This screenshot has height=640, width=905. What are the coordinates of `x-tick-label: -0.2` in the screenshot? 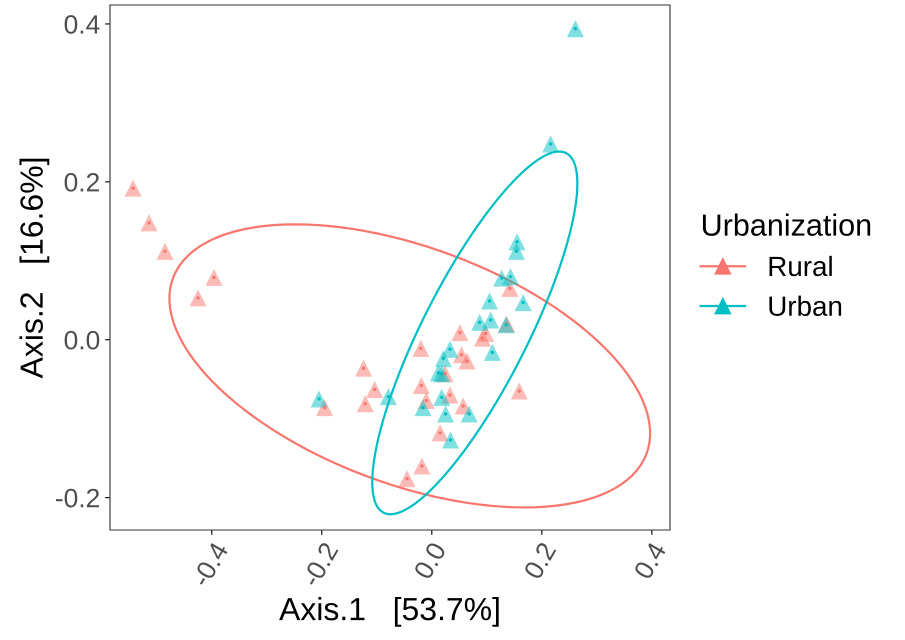 It's located at (319, 564).